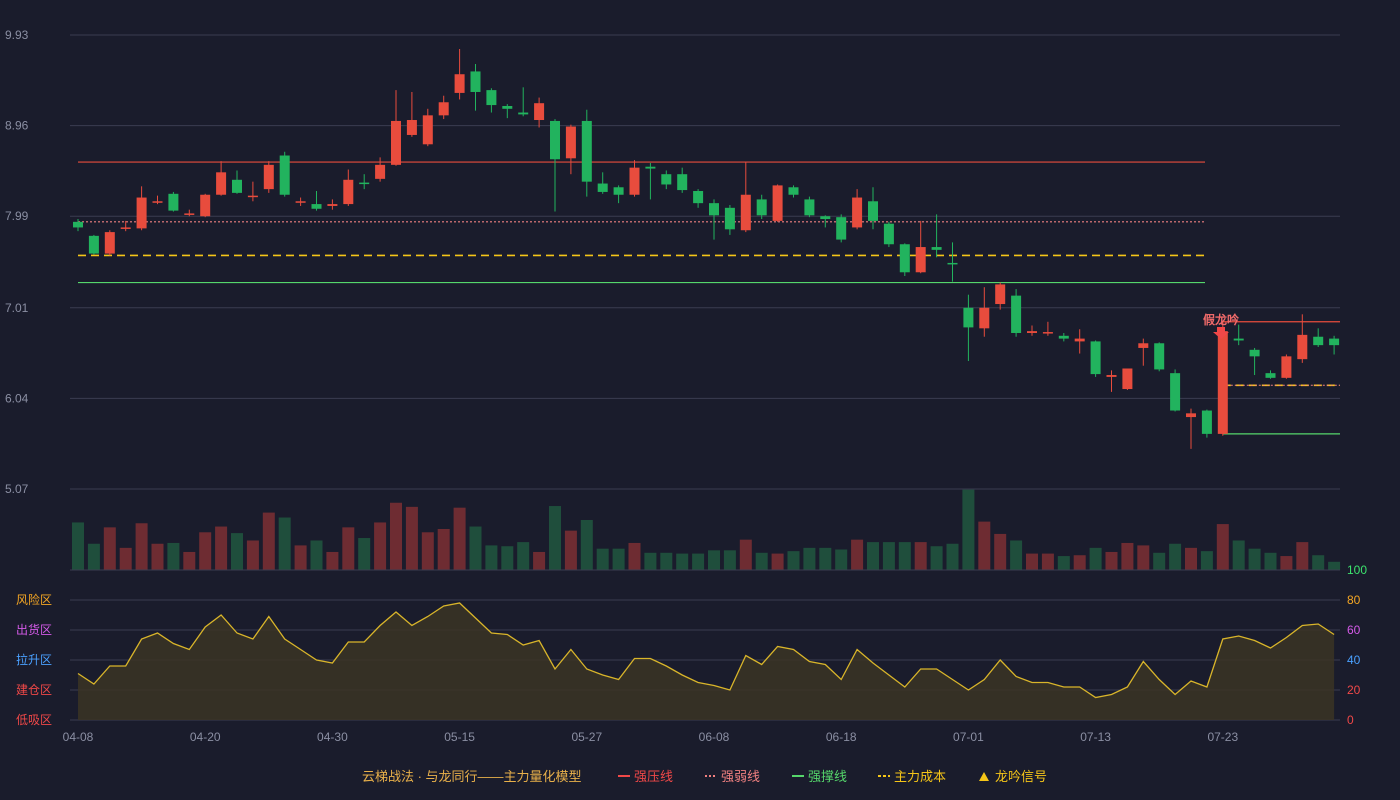 The width and height of the screenshot is (1400, 800). Describe the element at coordinates (17, 308) in the screenshot. I see `price-tick-label: 7.01` at that location.